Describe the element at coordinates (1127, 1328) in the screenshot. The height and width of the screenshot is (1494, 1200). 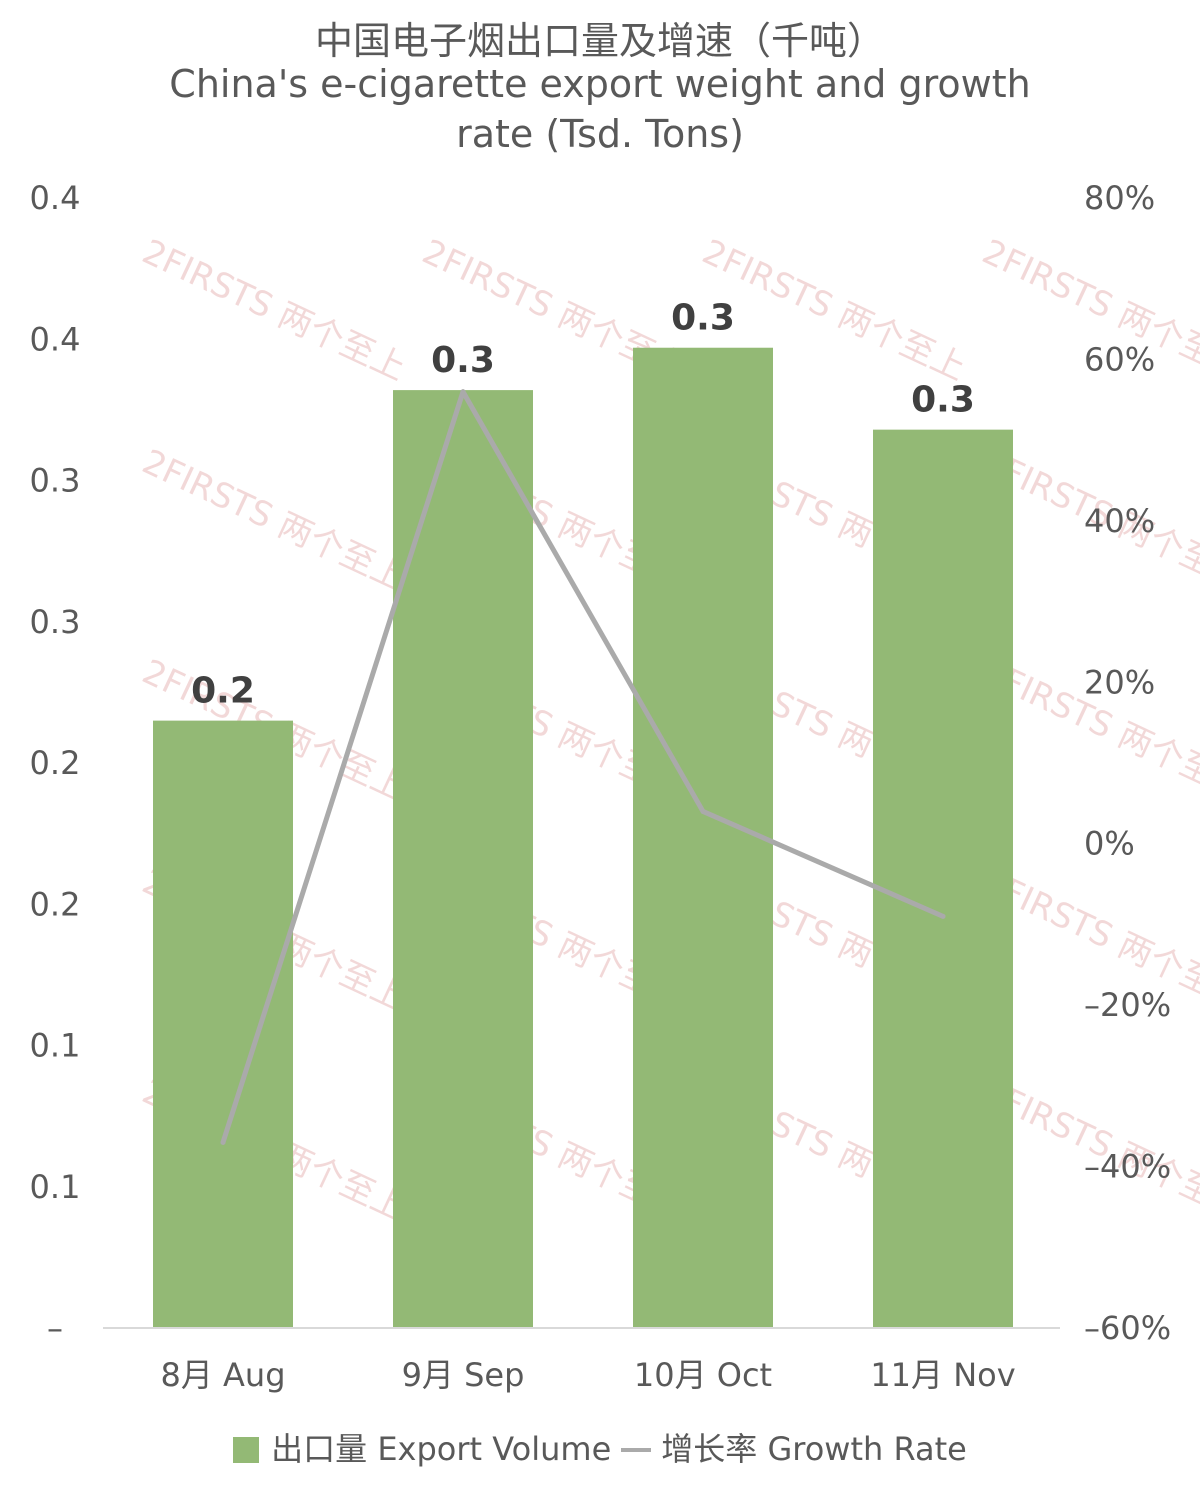
I see `right-tick-label-0: –60%` at that location.